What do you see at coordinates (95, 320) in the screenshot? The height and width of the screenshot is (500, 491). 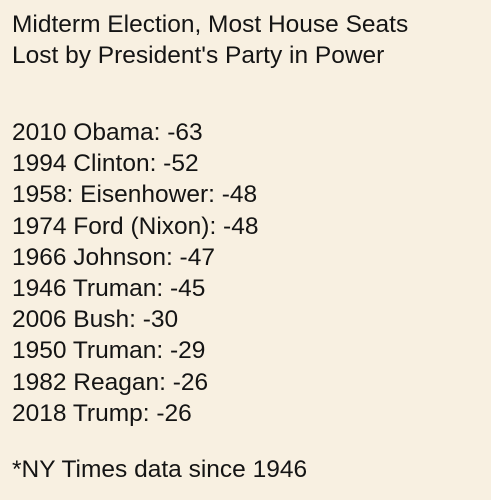 I see `list-item: 2006 Bush: -30` at bounding box center [95, 320].